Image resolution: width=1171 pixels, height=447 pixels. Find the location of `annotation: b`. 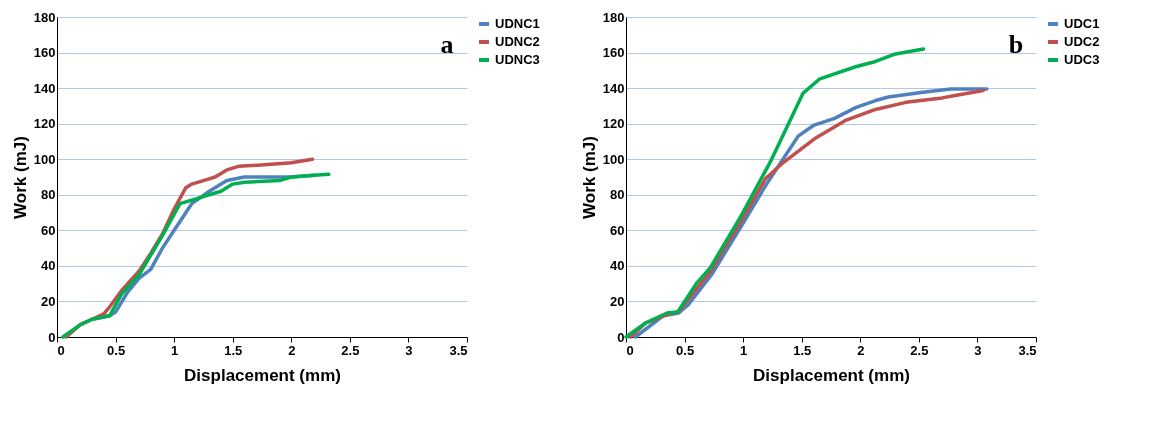

annotation: b is located at coordinates (1016, 44).